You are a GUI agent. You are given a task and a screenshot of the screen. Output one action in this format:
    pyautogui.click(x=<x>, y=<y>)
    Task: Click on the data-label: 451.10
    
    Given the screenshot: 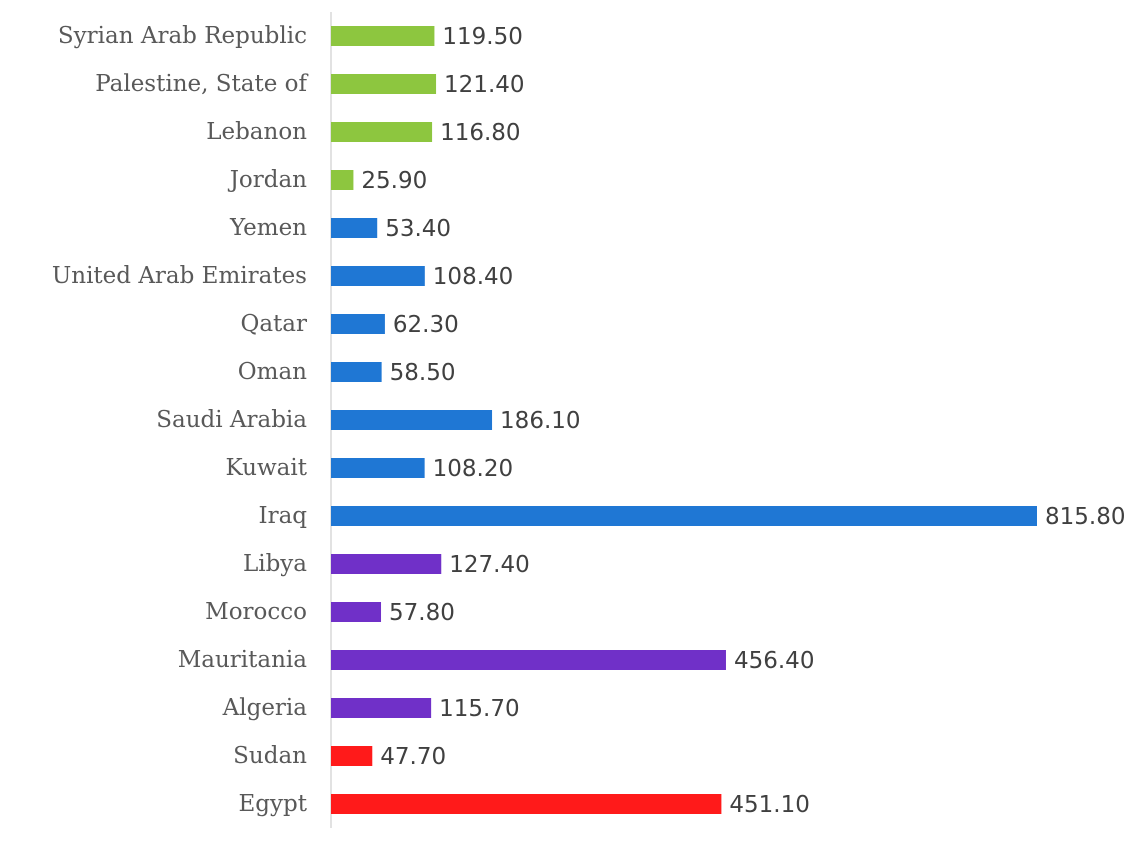 What is the action you would take?
    pyautogui.click(x=769, y=805)
    